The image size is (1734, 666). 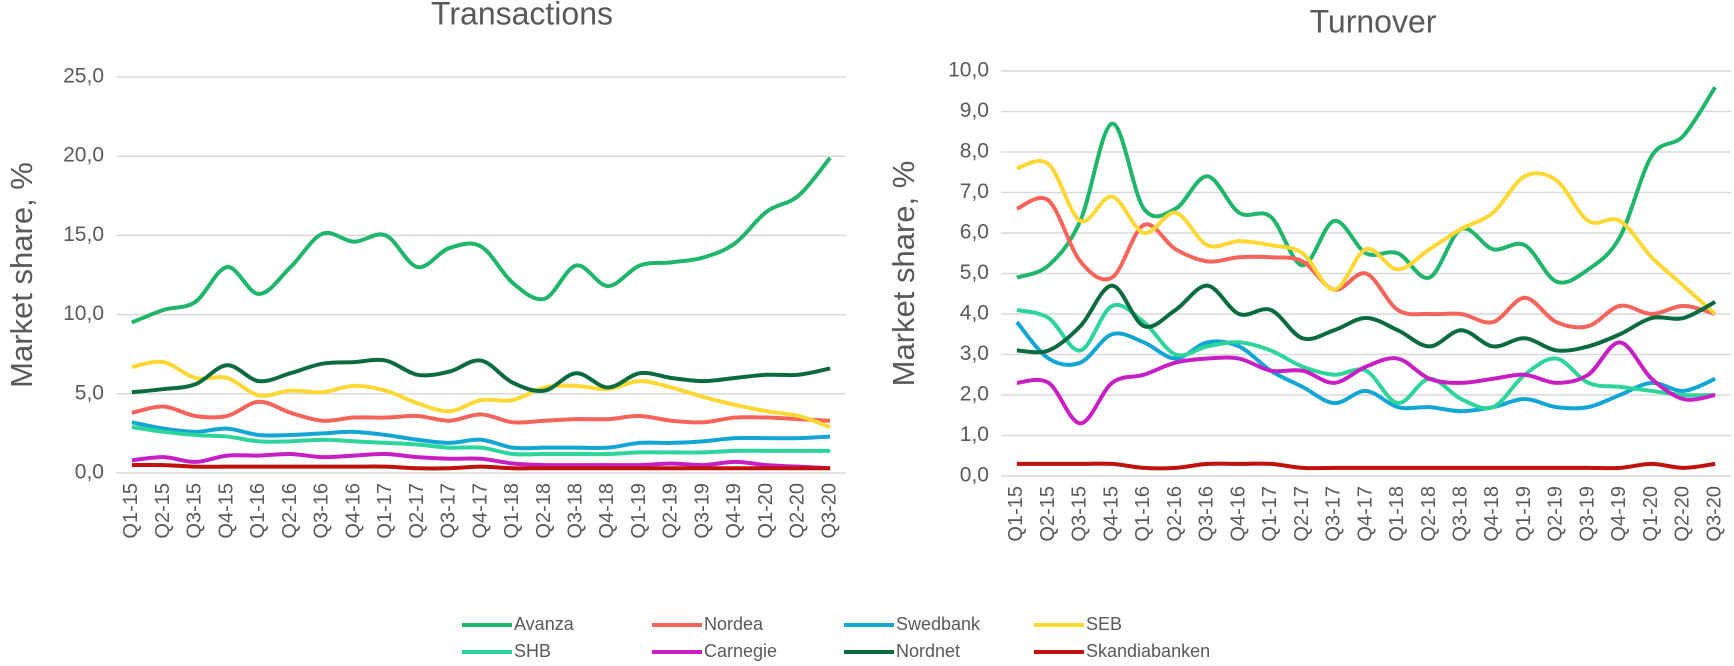 What do you see at coordinates (532, 651) in the screenshot?
I see `legend-label: SHB` at bounding box center [532, 651].